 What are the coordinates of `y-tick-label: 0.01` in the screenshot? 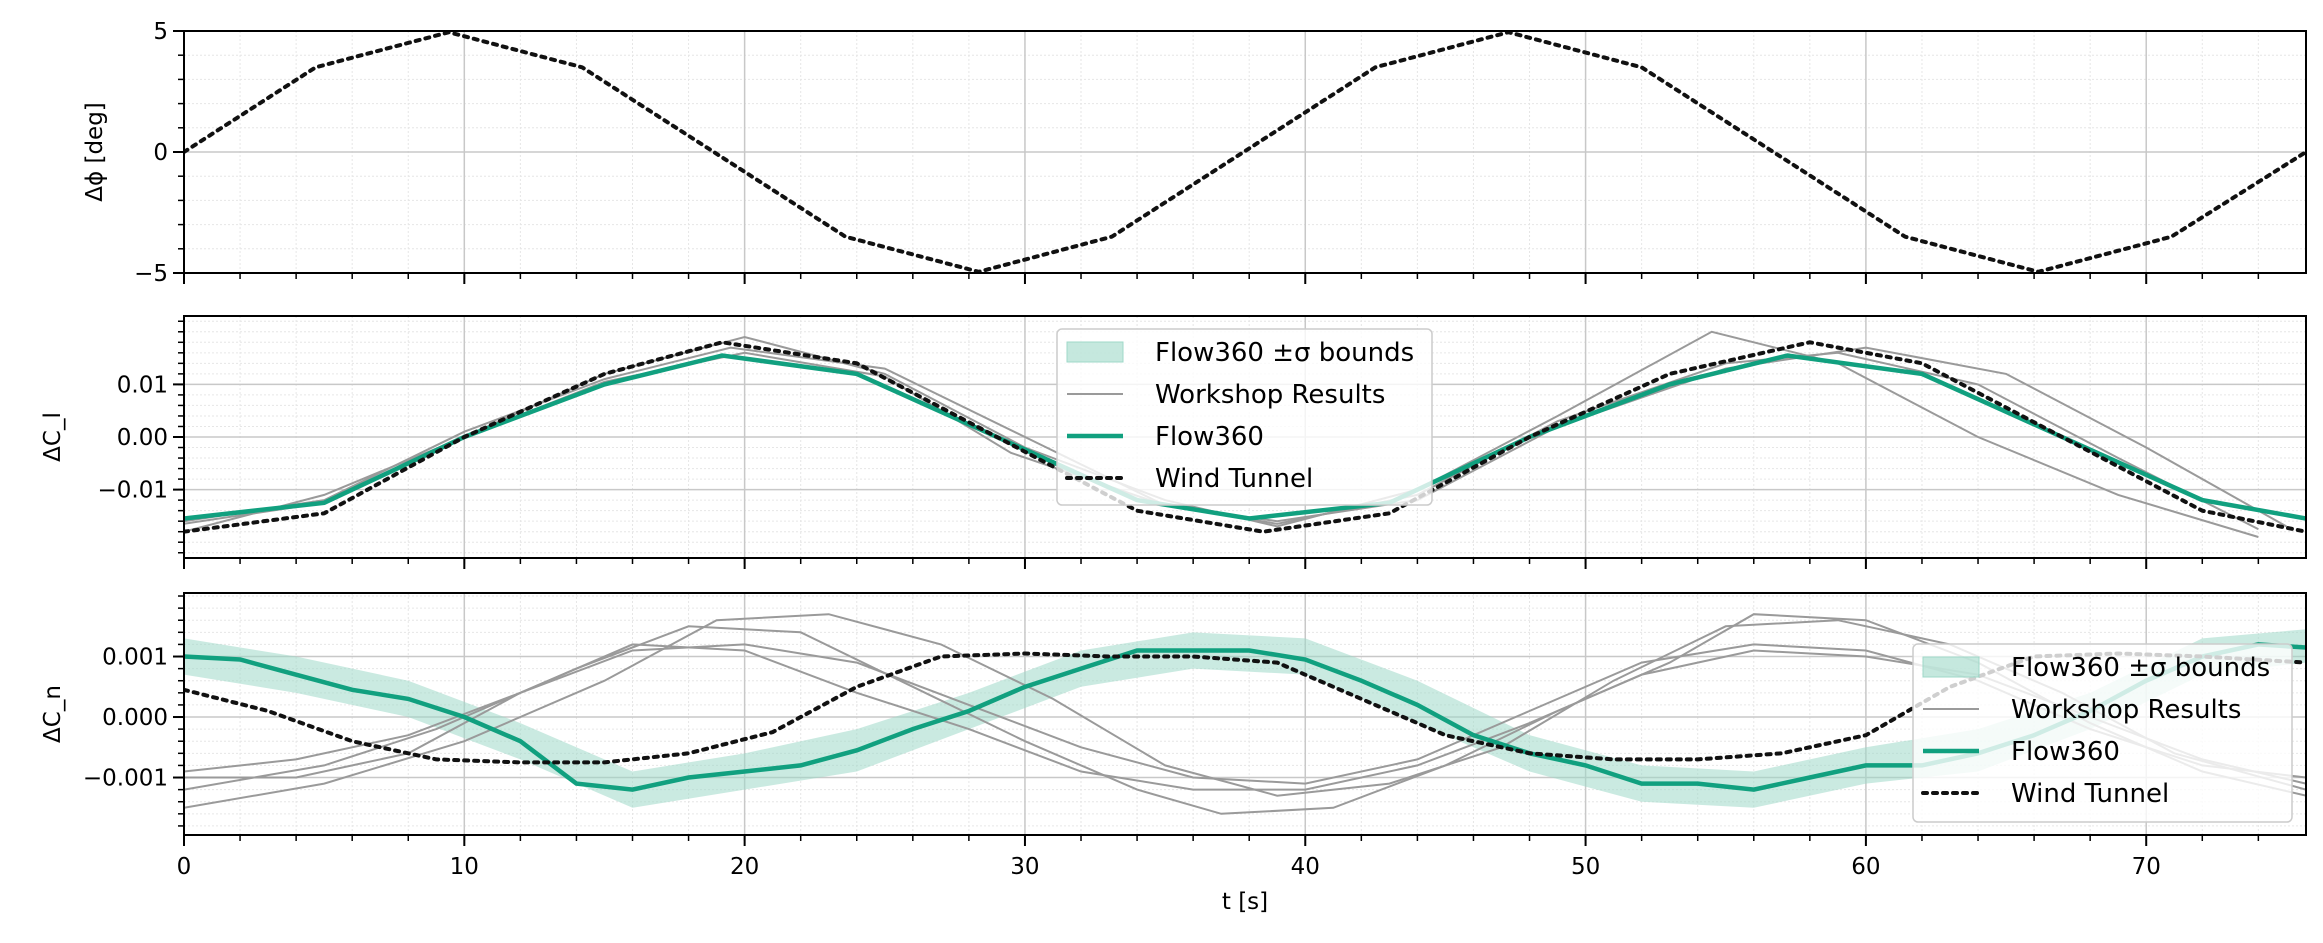 It's located at (142, 385).